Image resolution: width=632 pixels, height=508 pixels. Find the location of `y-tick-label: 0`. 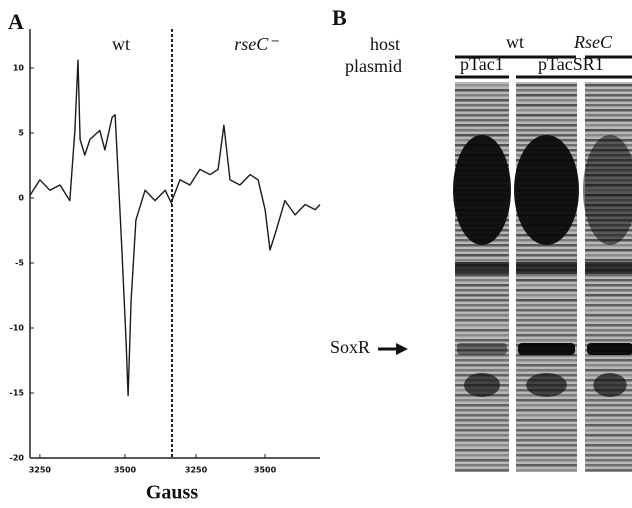

y-tick-label: 0 is located at coordinates (21, 198).